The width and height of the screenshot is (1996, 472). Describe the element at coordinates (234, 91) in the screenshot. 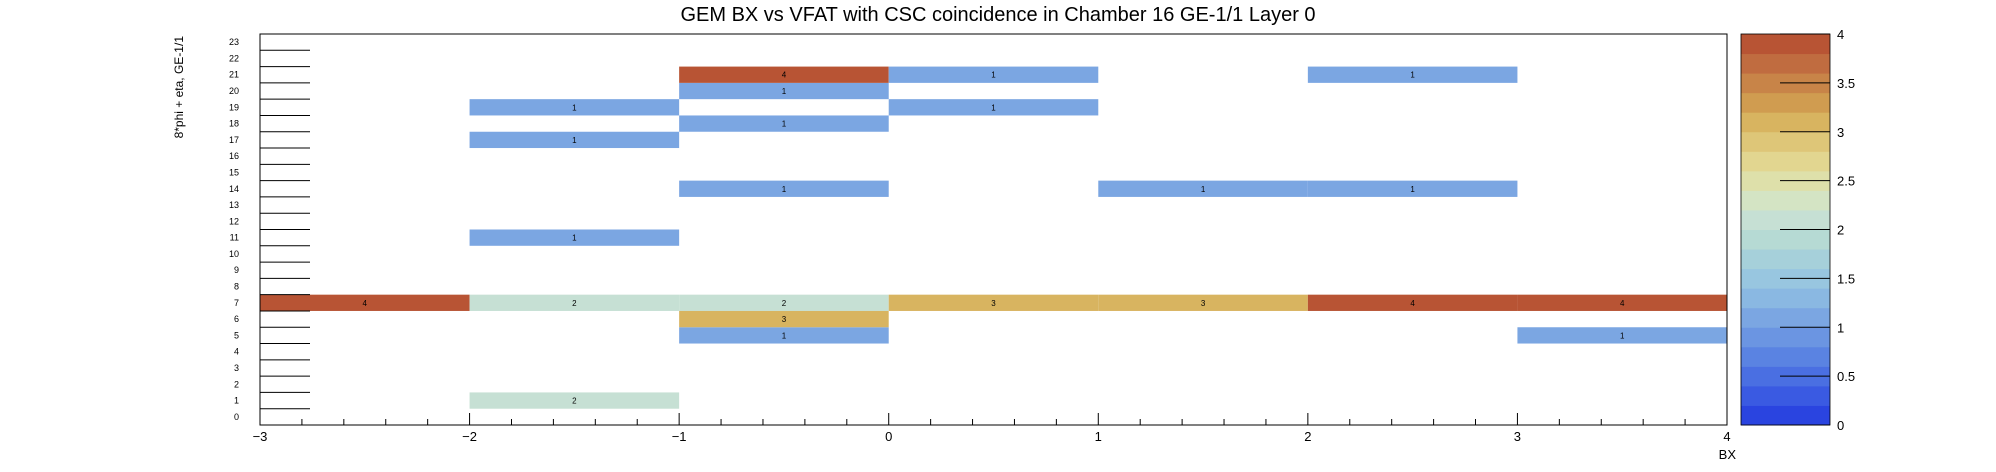

I see `y-tick-label: 20` at that location.